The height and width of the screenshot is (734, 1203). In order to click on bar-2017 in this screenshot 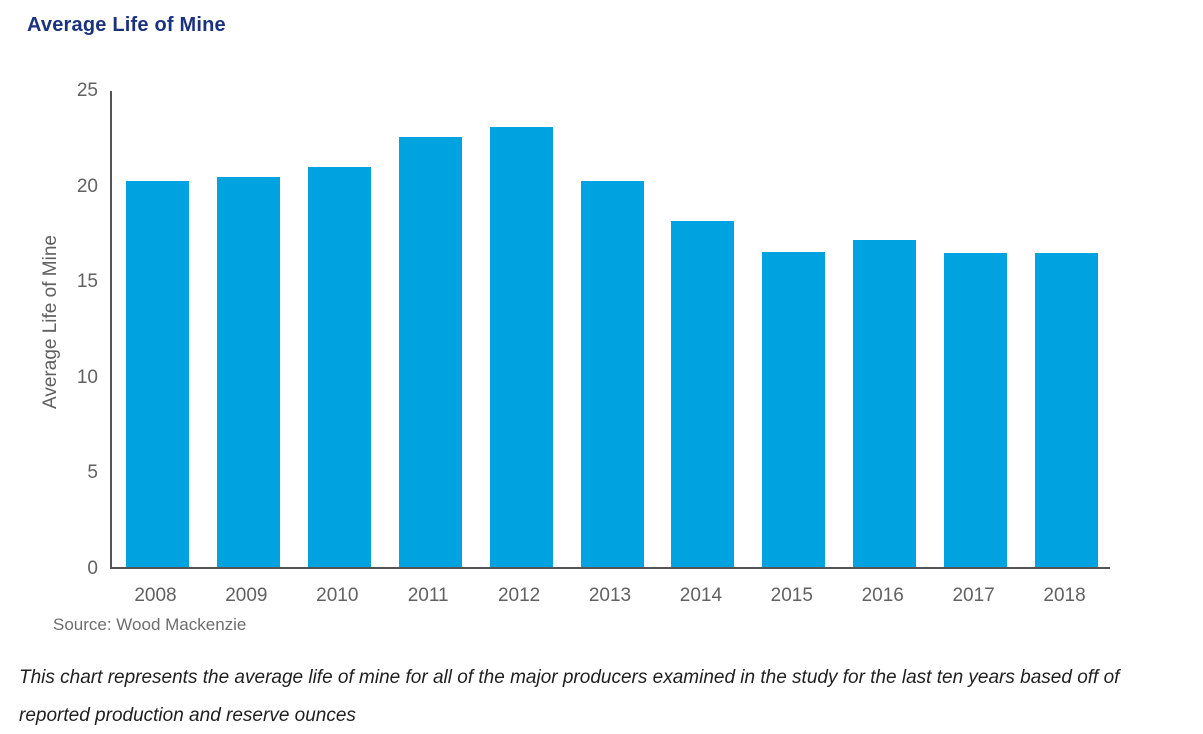, I will do `click(976, 410)`.